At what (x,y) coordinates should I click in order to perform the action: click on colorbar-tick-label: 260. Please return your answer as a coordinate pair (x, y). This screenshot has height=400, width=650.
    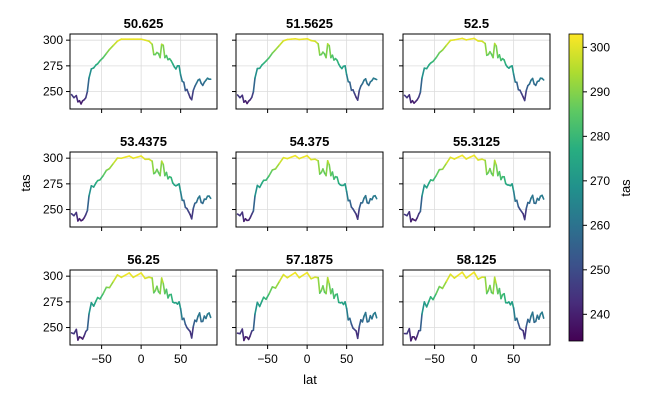
    Looking at the image, I should click on (600, 225).